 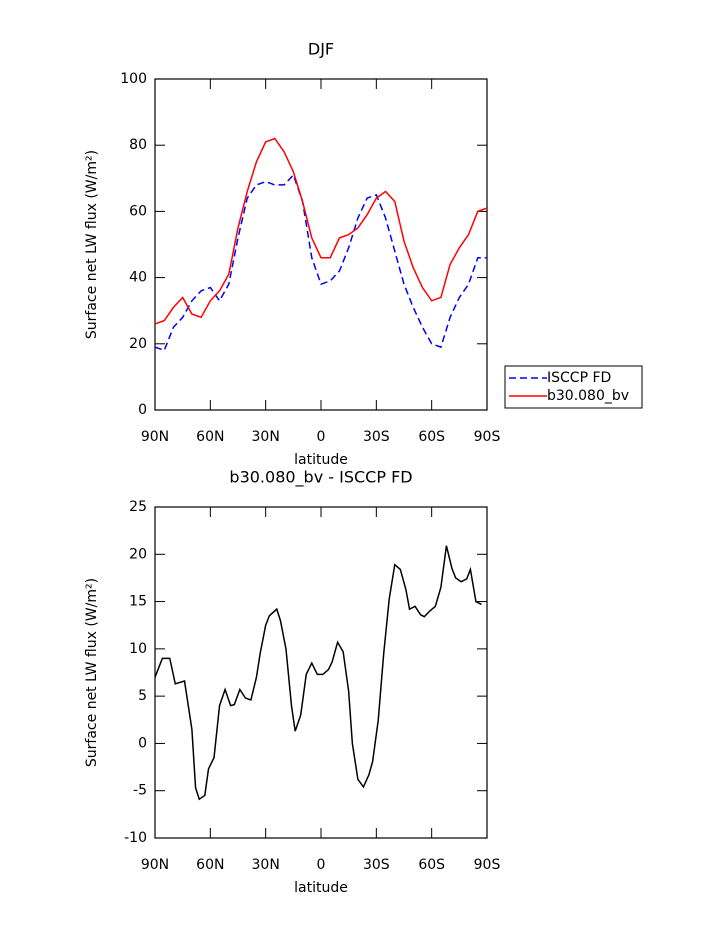 I want to click on y-tick-label: 100, so click(x=133, y=79).